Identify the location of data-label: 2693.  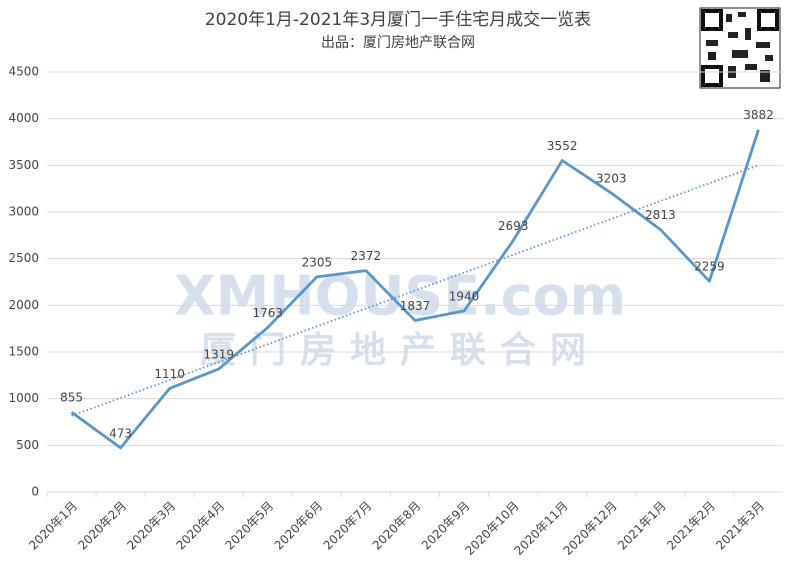
(513, 226).